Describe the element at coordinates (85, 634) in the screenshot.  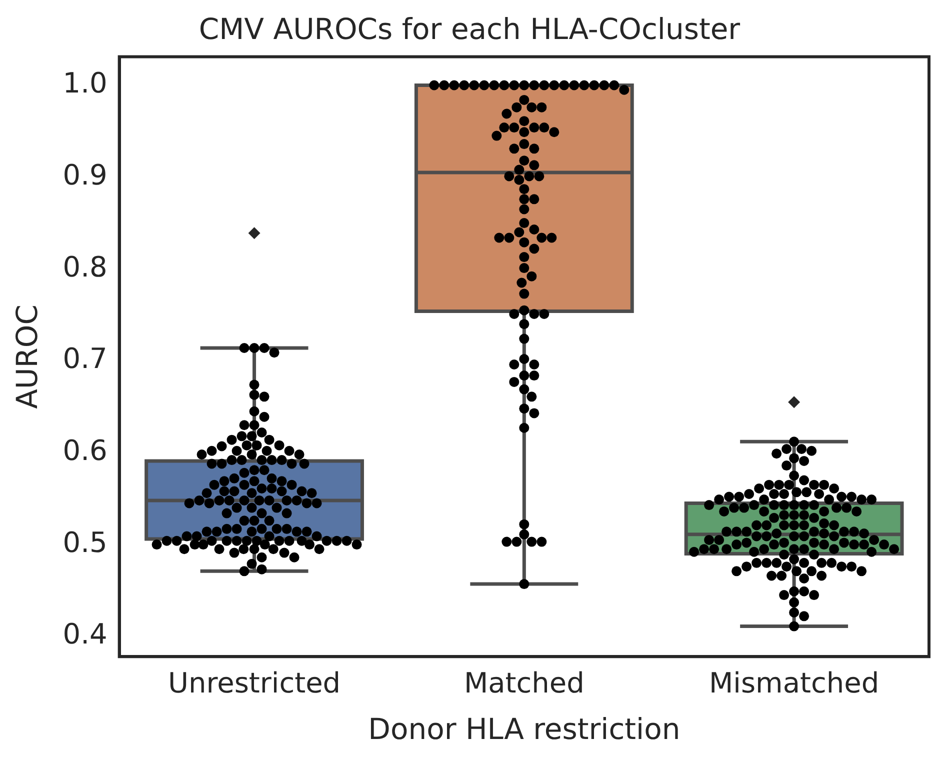
I see `y-tick-label: 0.4` at that location.